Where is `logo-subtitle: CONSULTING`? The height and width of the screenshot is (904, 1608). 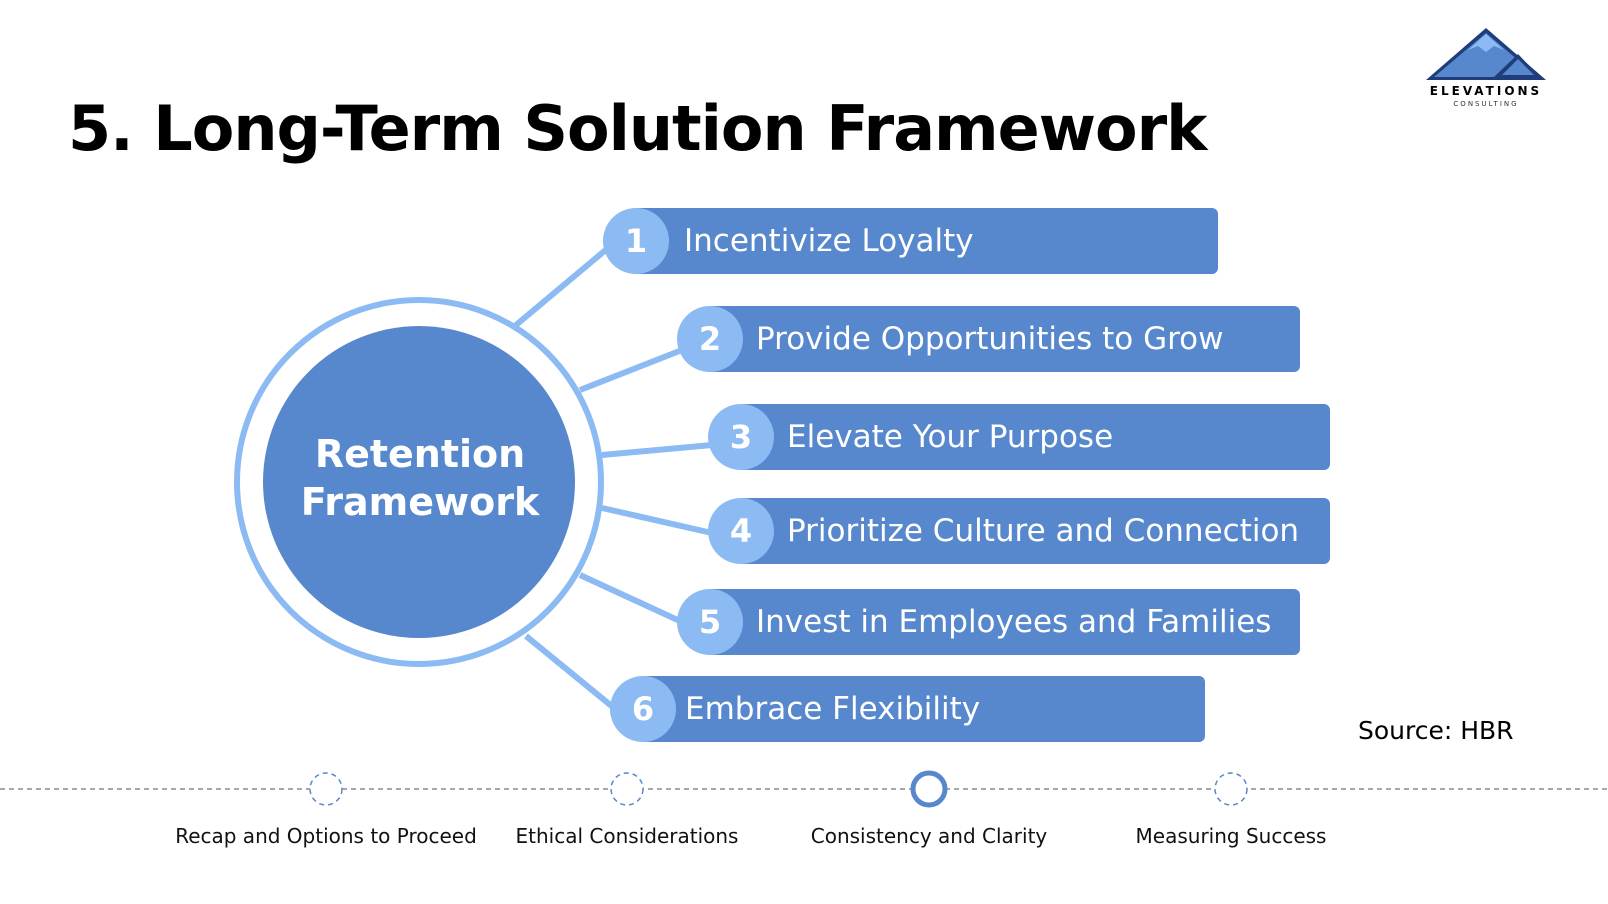 logo-subtitle: CONSULTING is located at coordinates (1486, 104).